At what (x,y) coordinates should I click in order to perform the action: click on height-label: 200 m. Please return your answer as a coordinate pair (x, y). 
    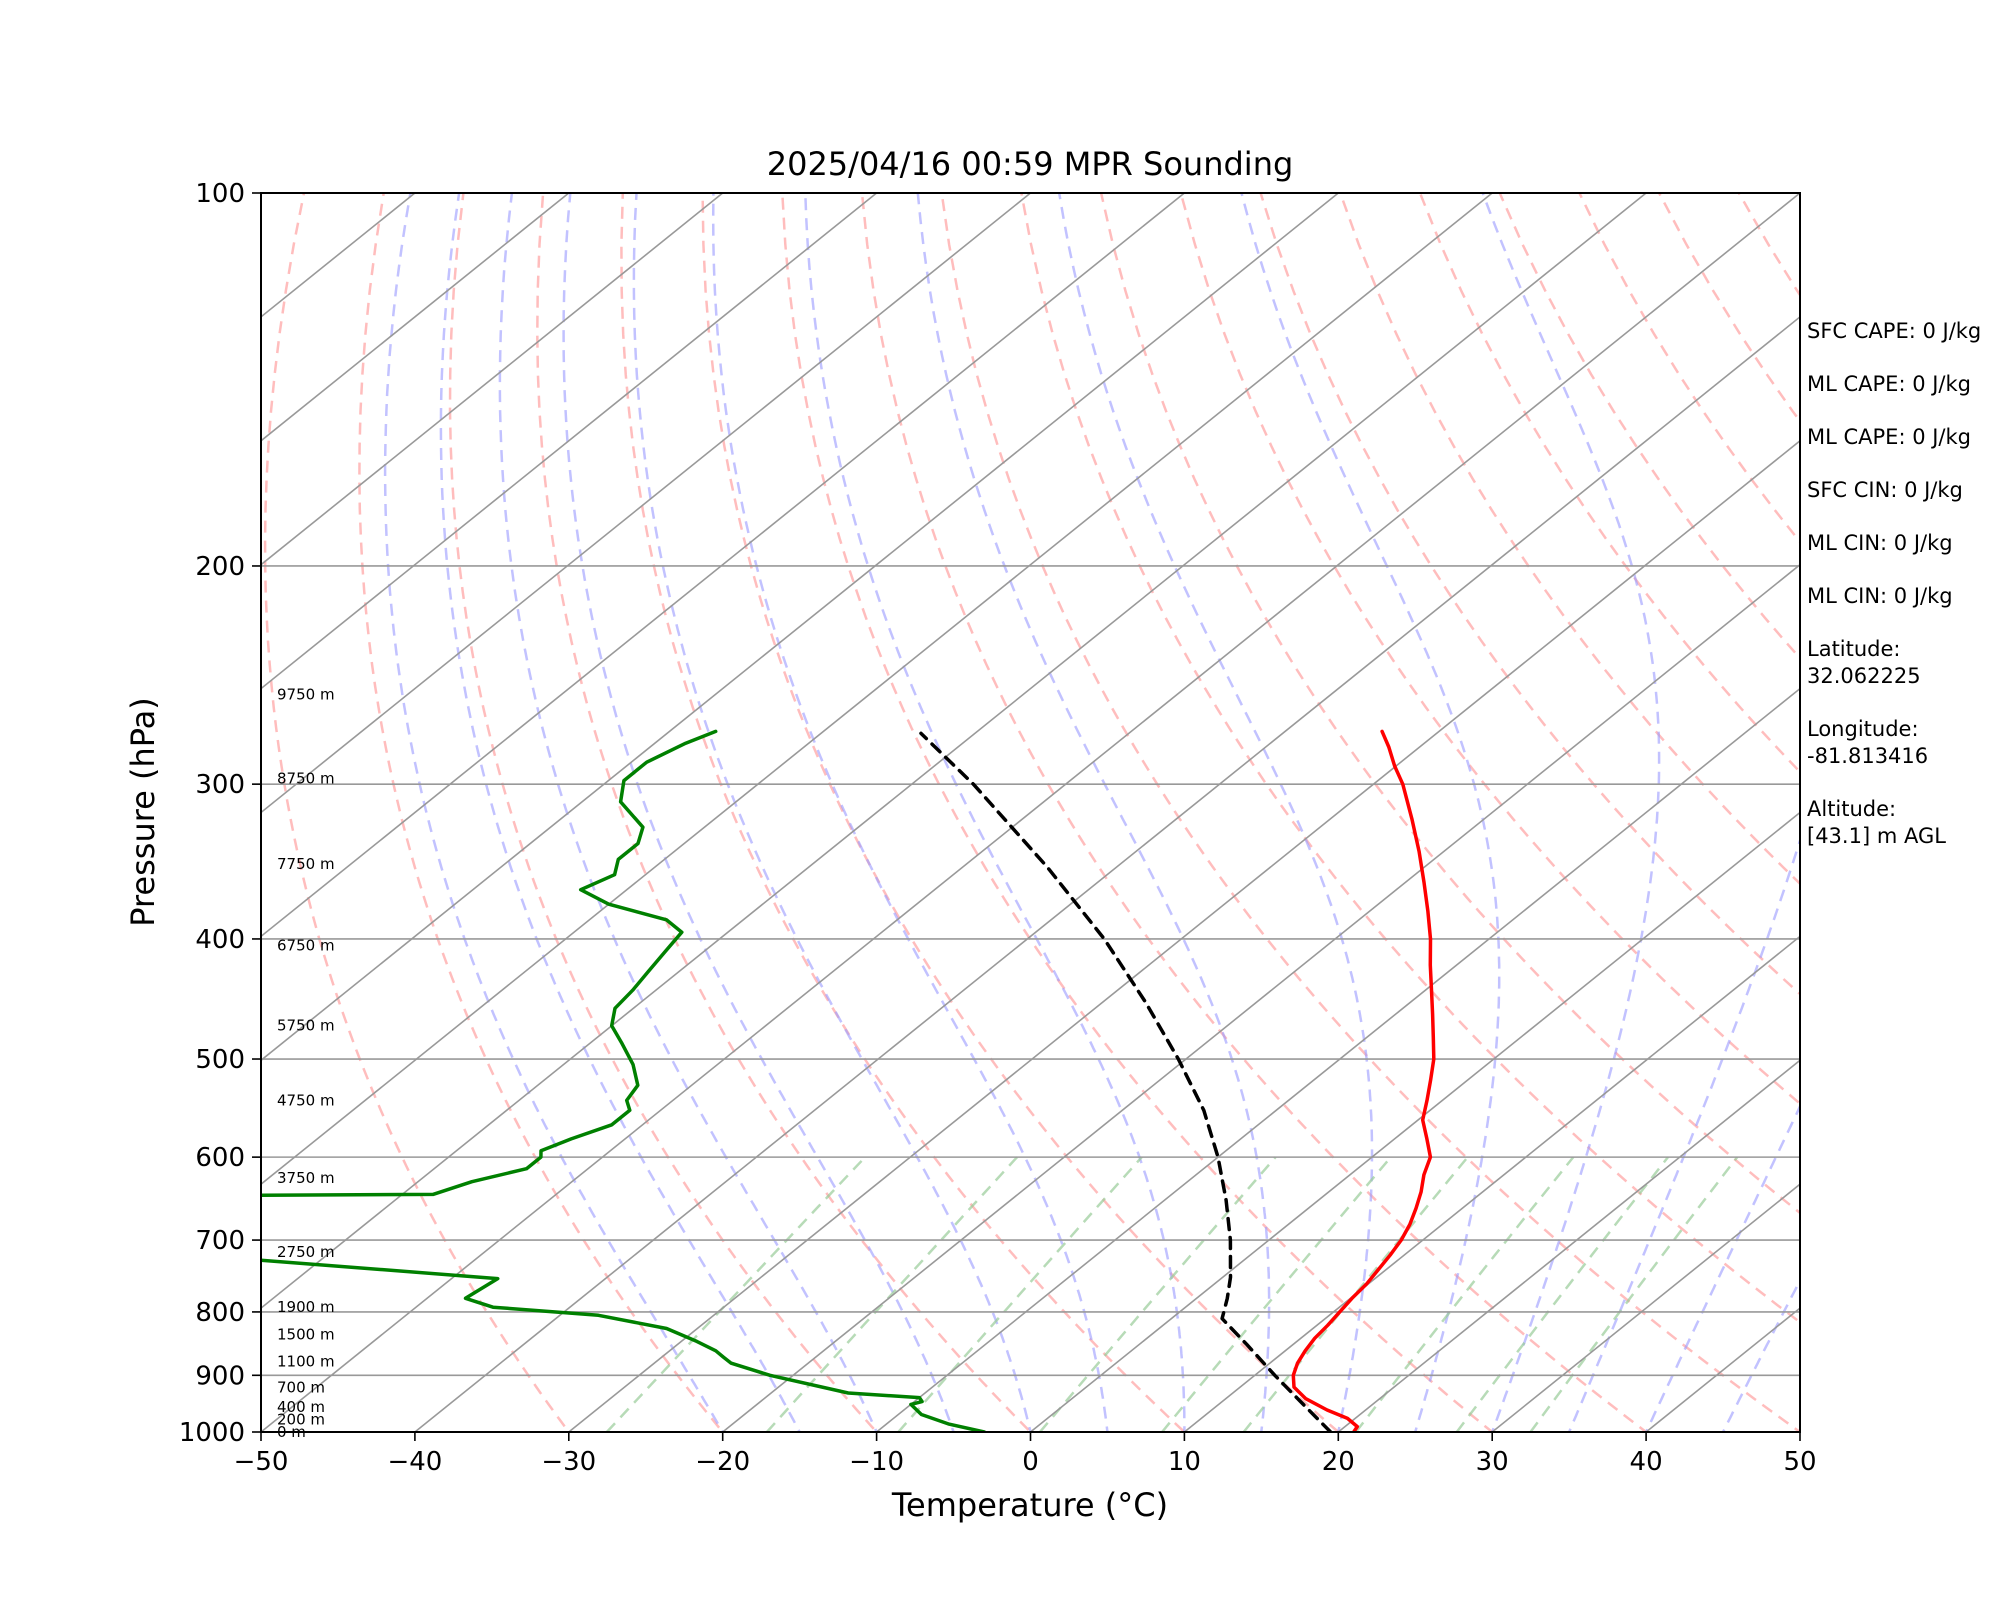
    Looking at the image, I should click on (301, 1419).